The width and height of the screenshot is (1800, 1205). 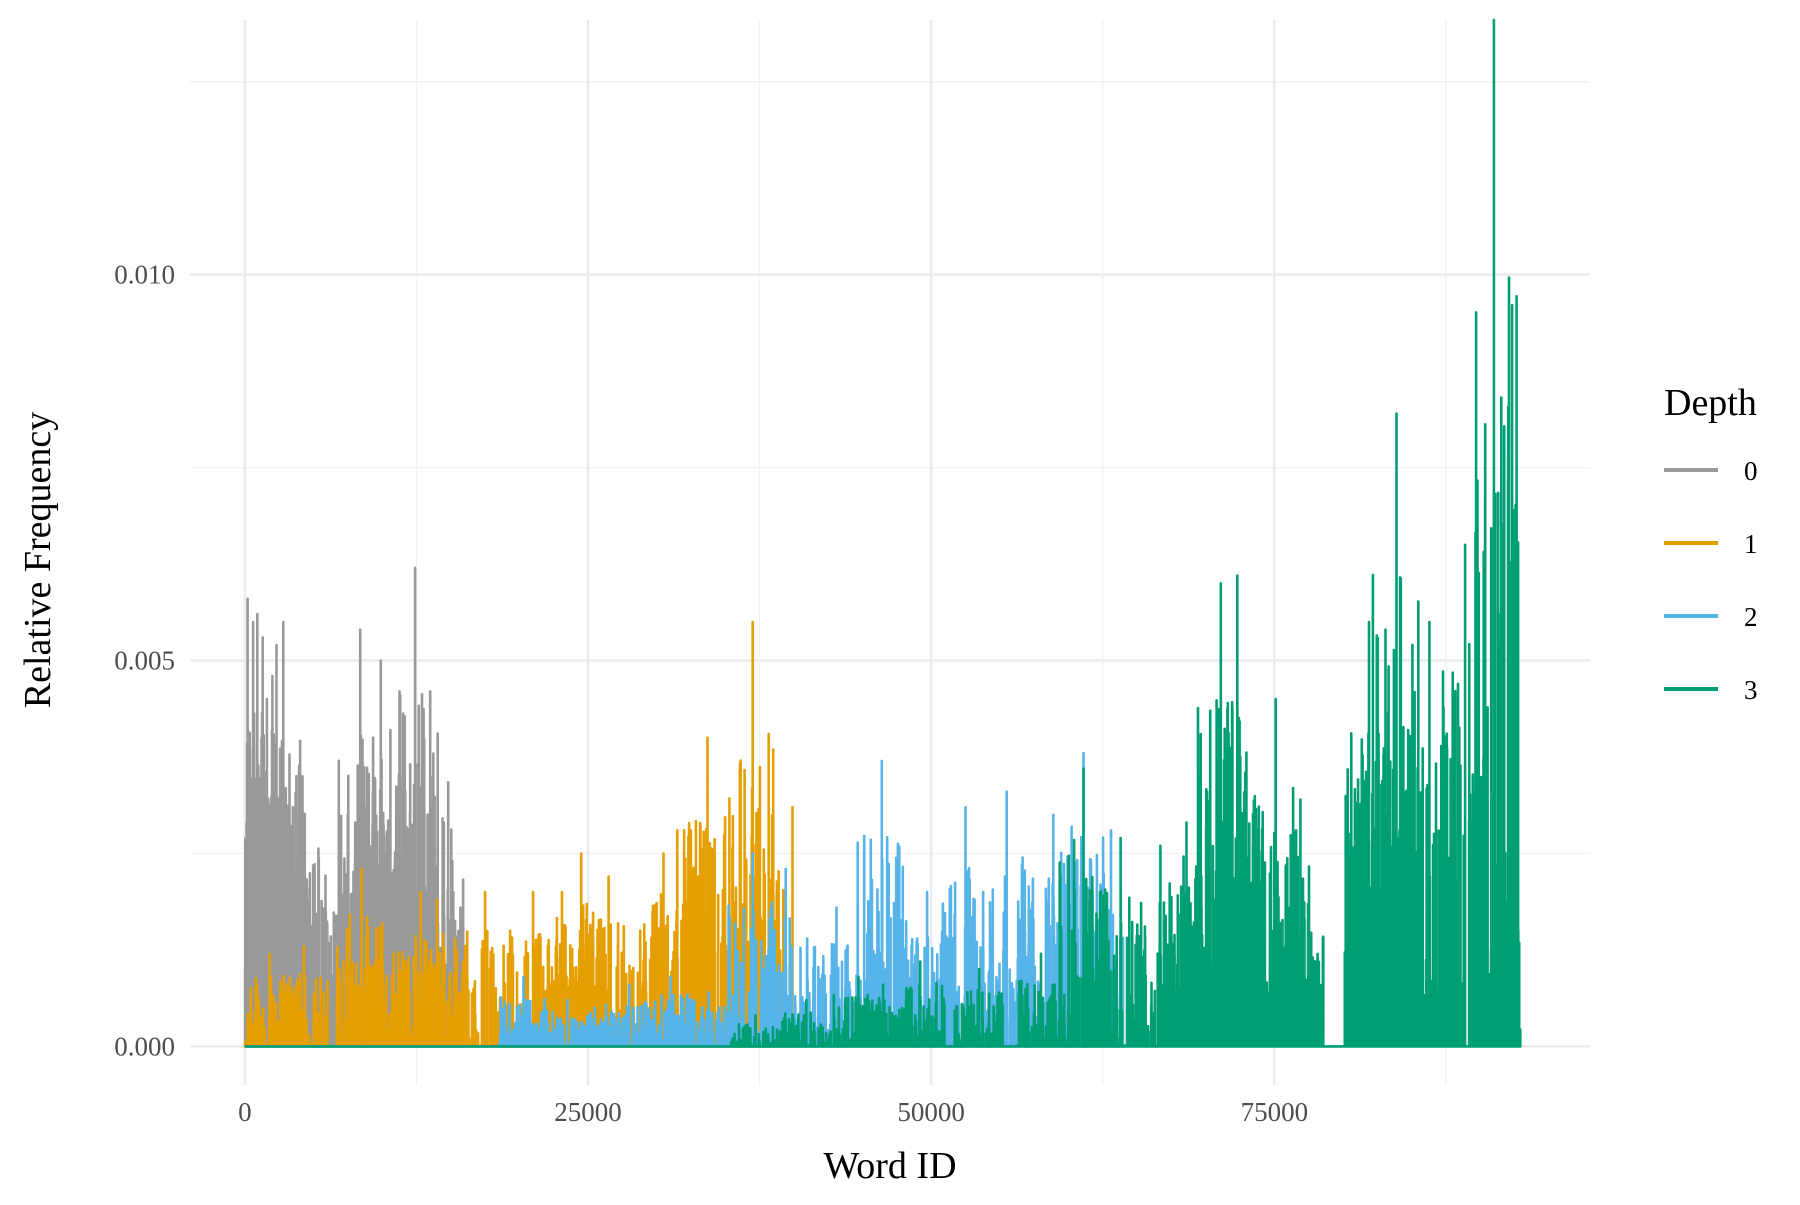 What do you see at coordinates (1751, 617) in the screenshot?
I see `legend-label-depth-2: 2` at bounding box center [1751, 617].